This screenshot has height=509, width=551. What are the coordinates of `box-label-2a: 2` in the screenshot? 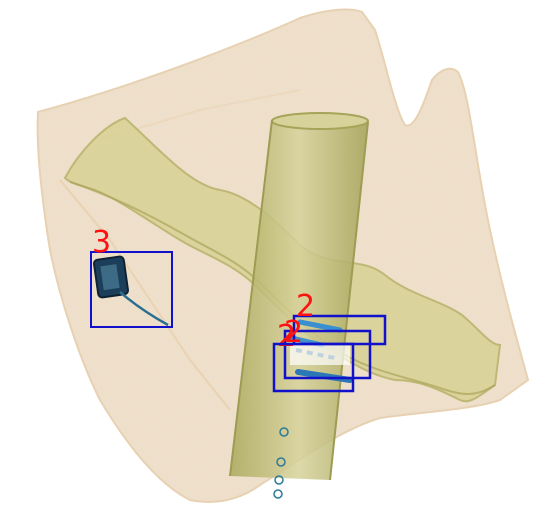 It's located at (305, 306).